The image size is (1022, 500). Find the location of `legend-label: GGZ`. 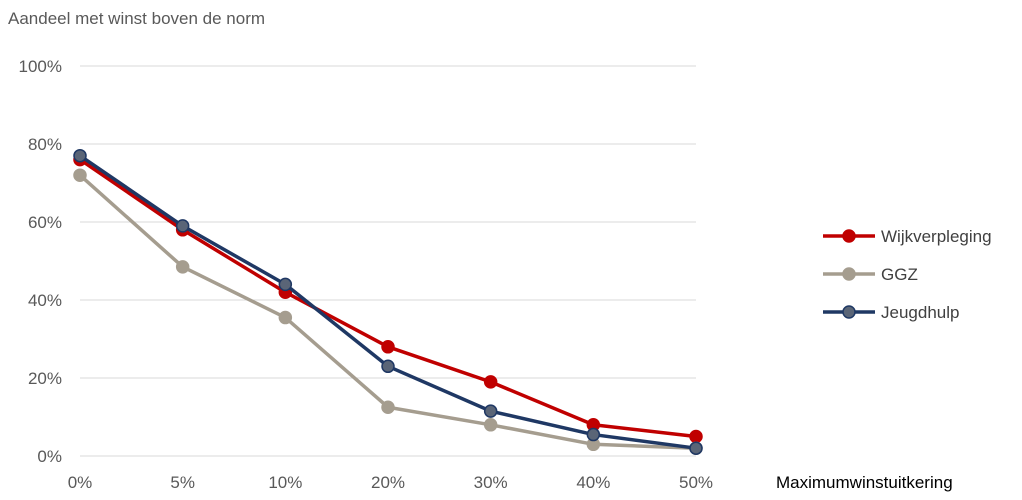

legend-label: GGZ is located at coordinates (899, 274).